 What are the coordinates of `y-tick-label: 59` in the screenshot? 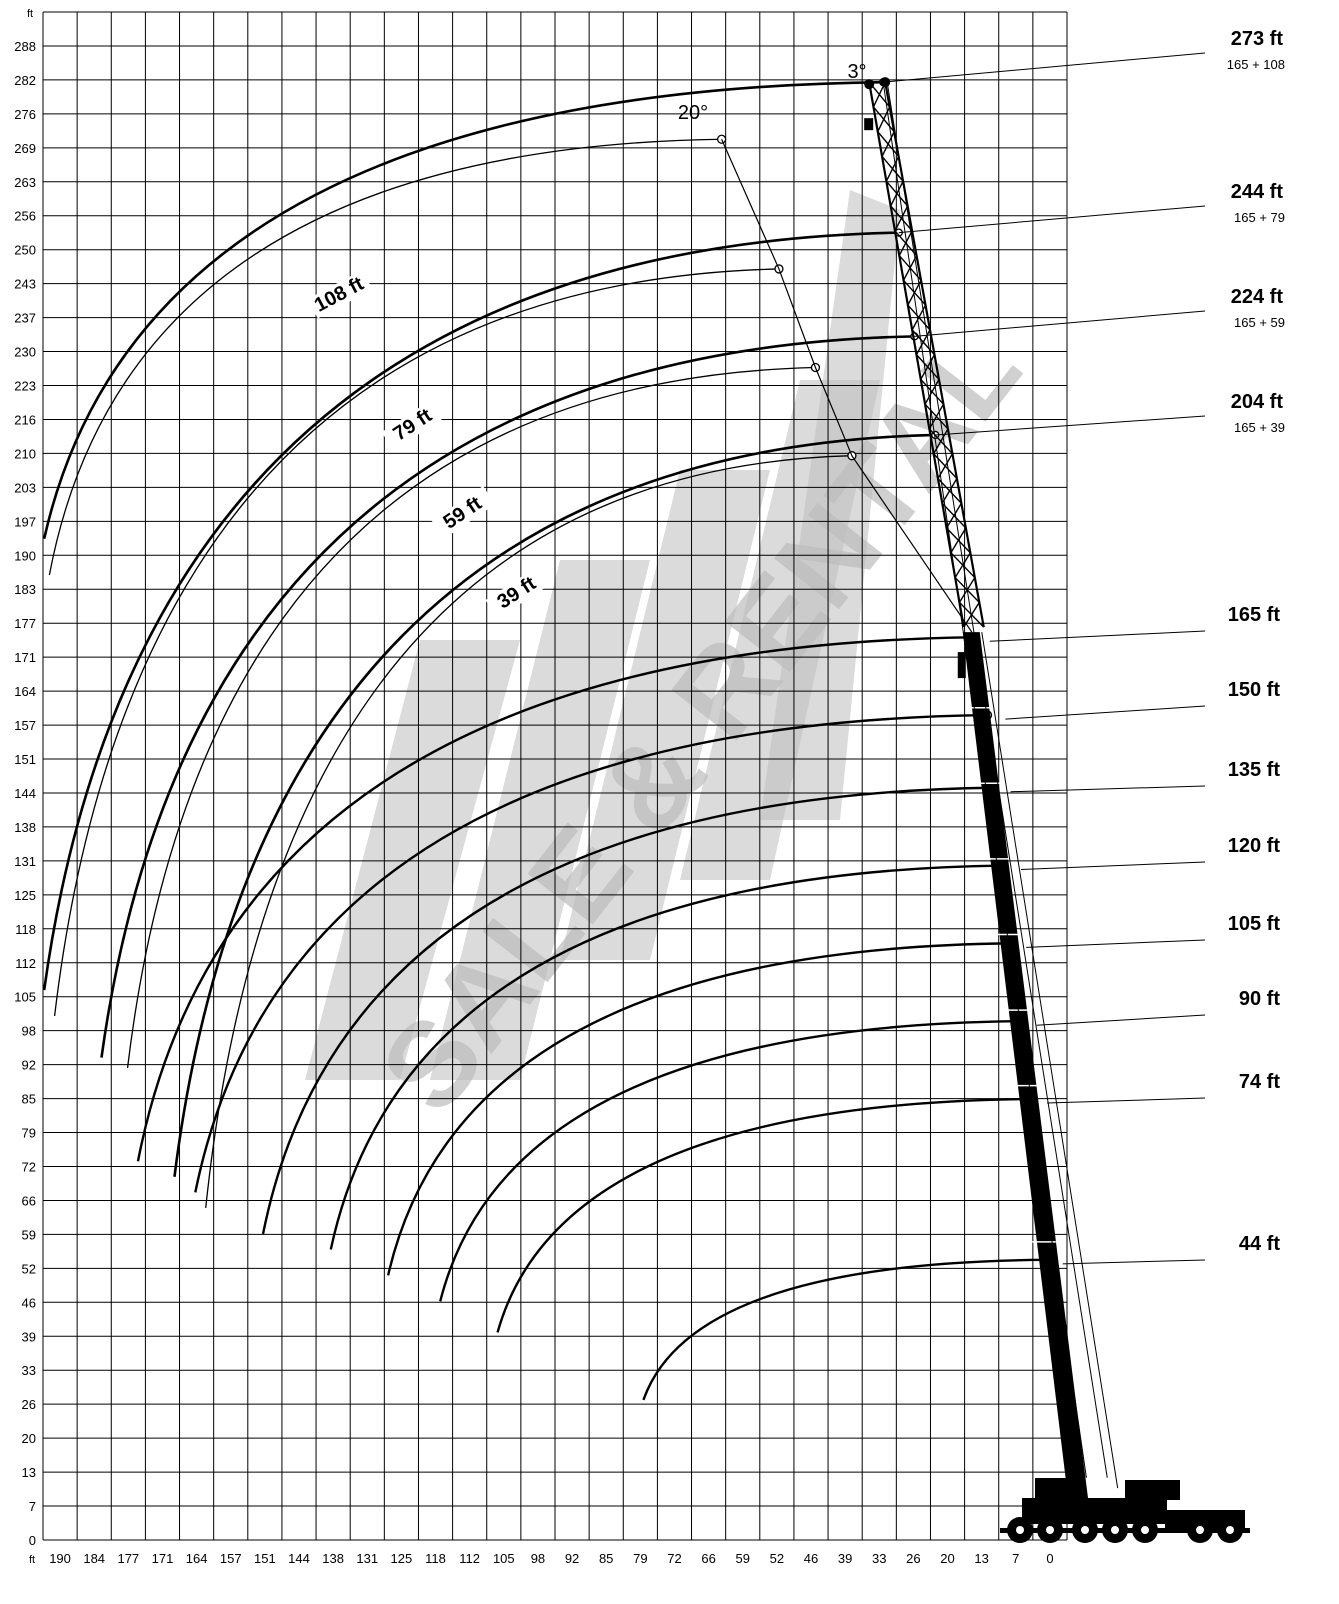 It's located at (29, 1234).